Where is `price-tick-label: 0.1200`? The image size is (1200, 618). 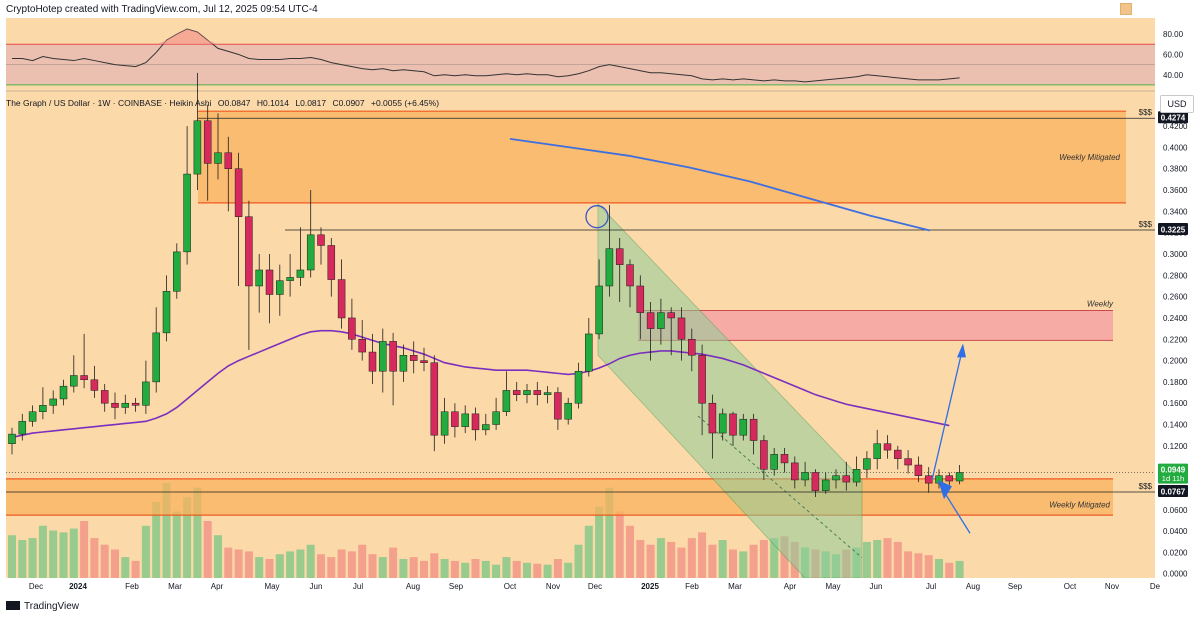 price-tick-label: 0.1200 is located at coordinates (1175, 446).